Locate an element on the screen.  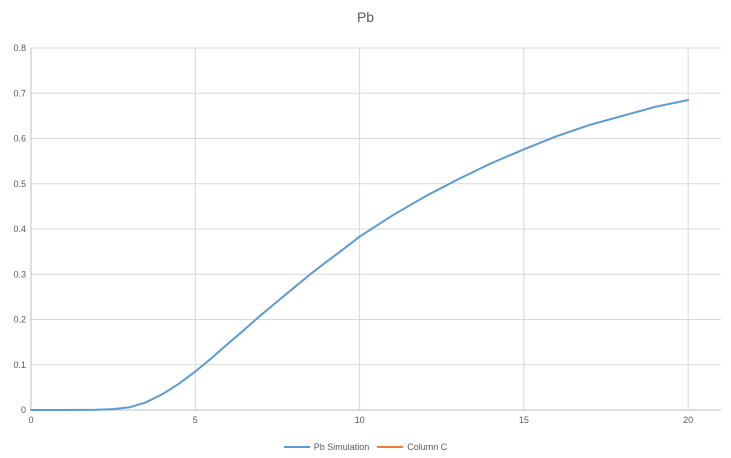
y-tick-label: 0.7 is located at coordinates (19, 93).